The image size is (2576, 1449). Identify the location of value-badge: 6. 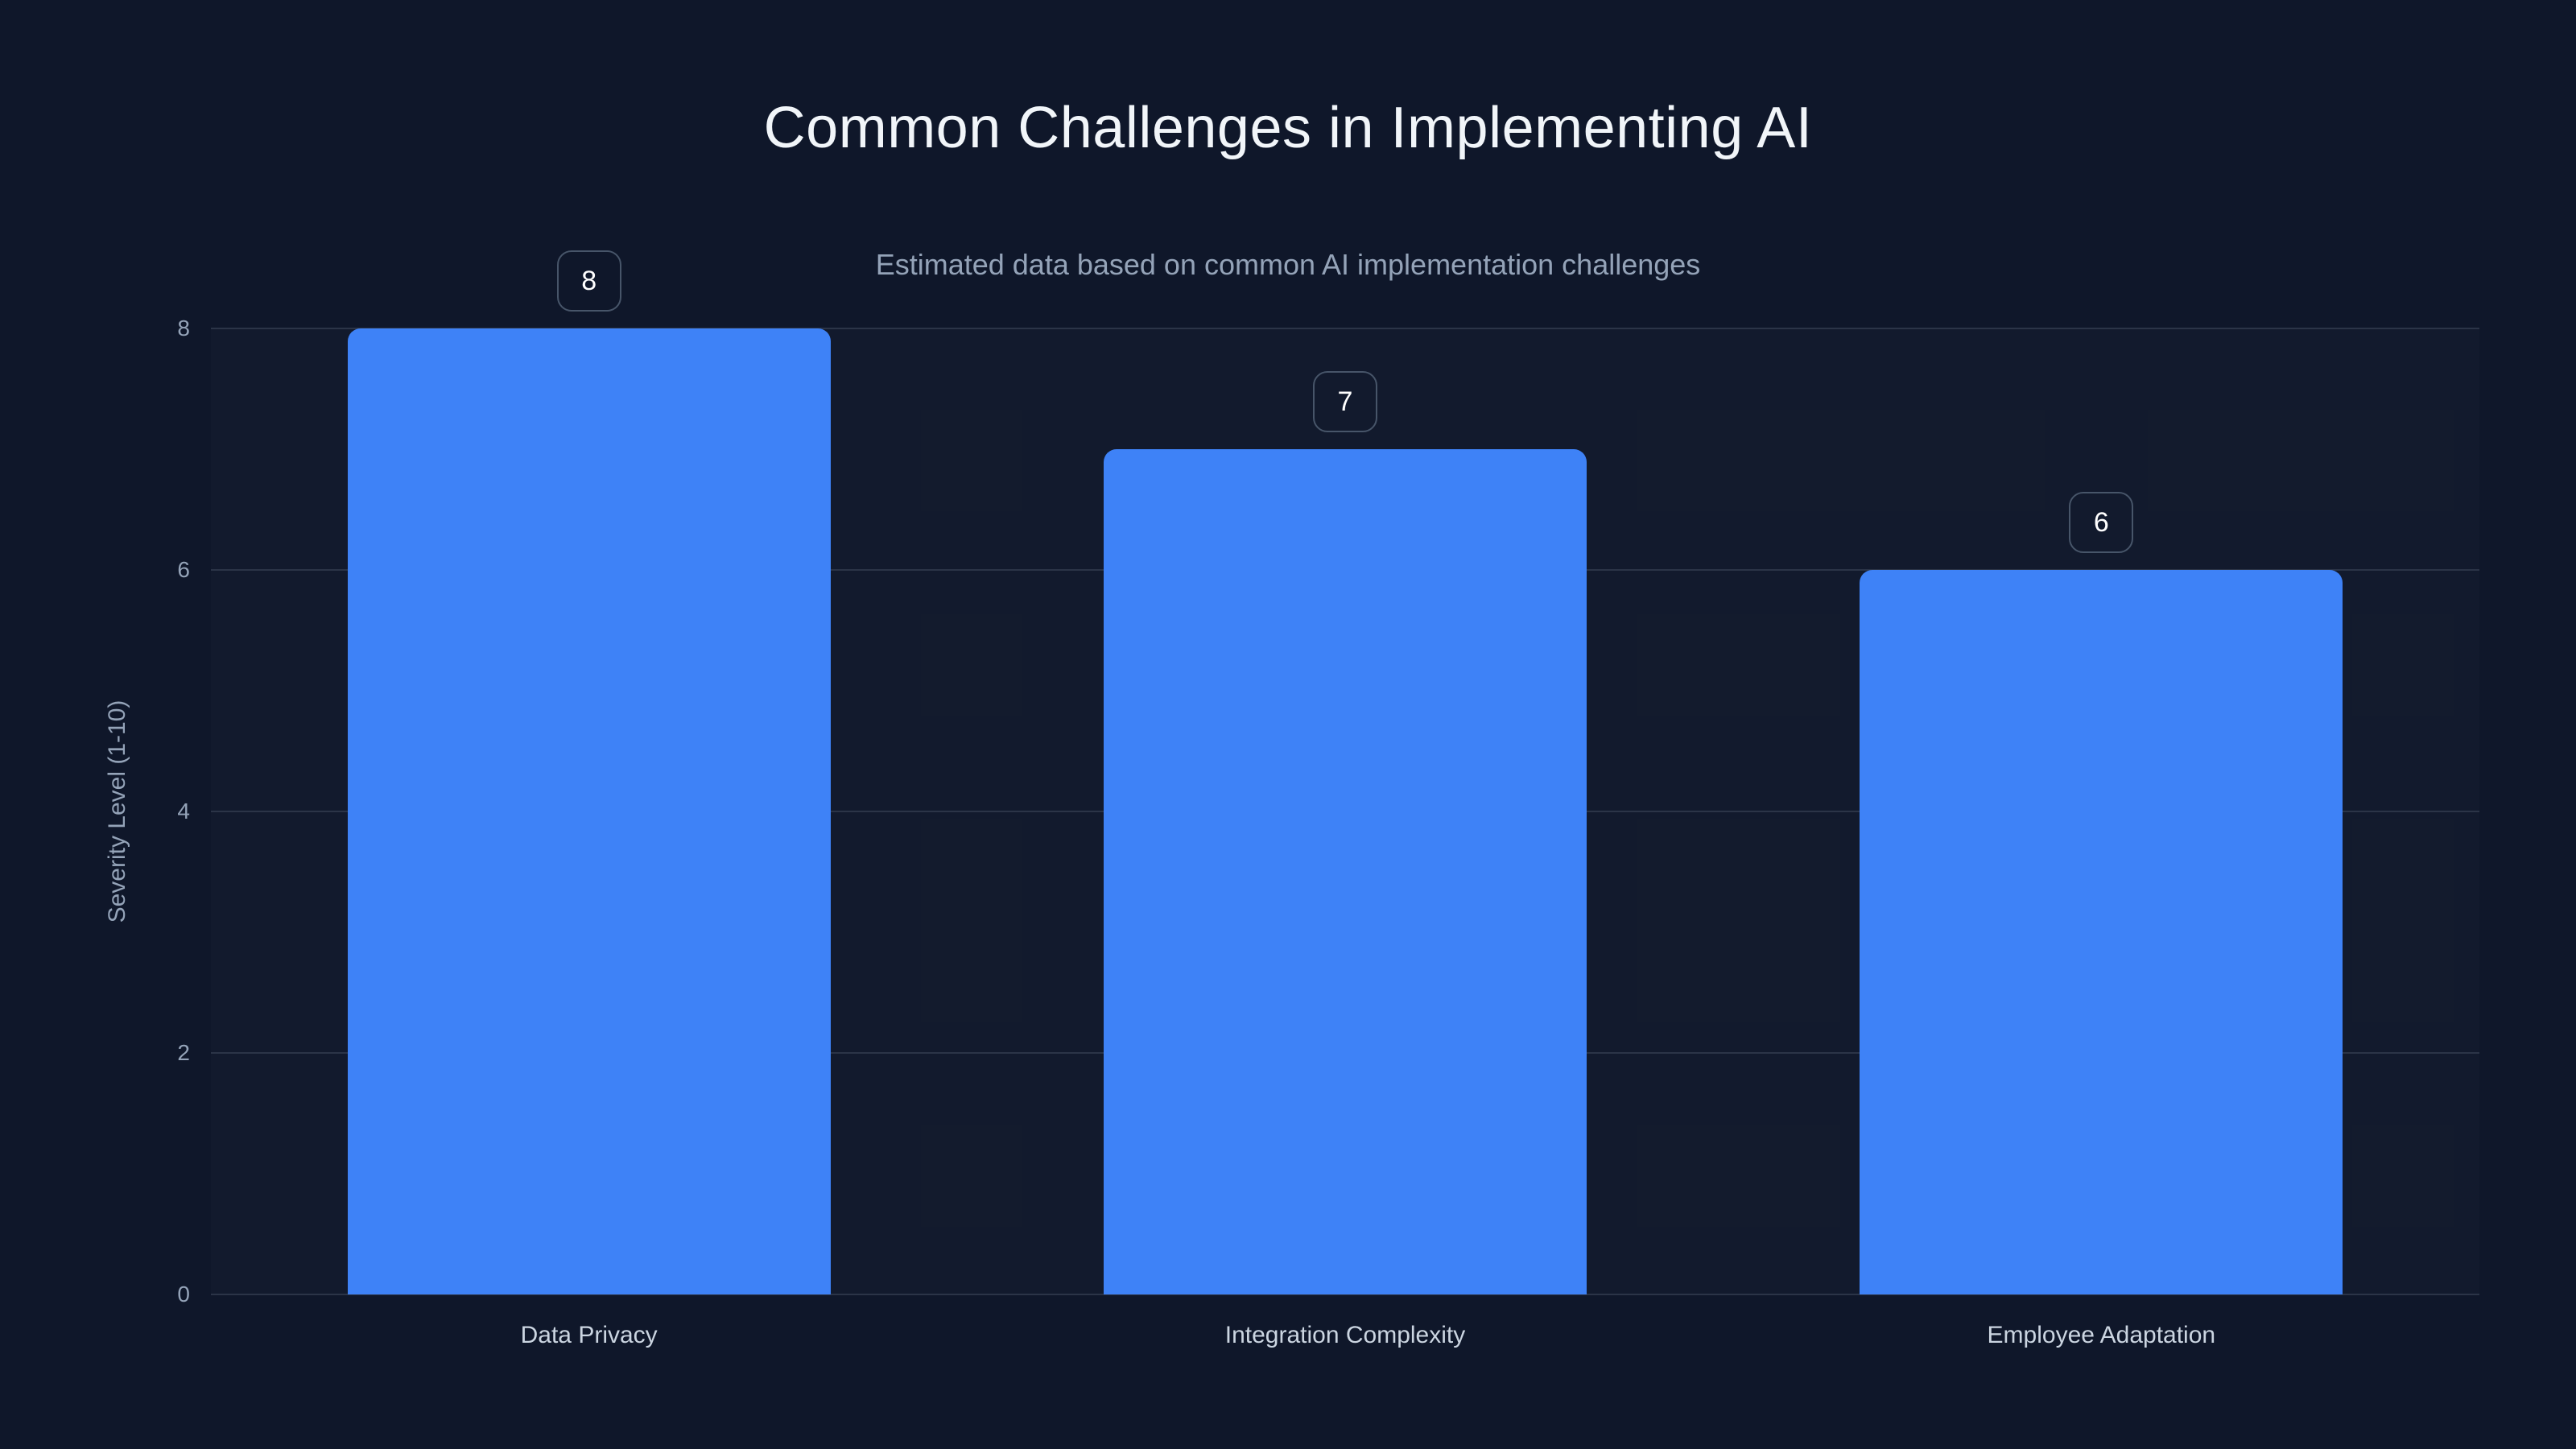
(2101, 522).